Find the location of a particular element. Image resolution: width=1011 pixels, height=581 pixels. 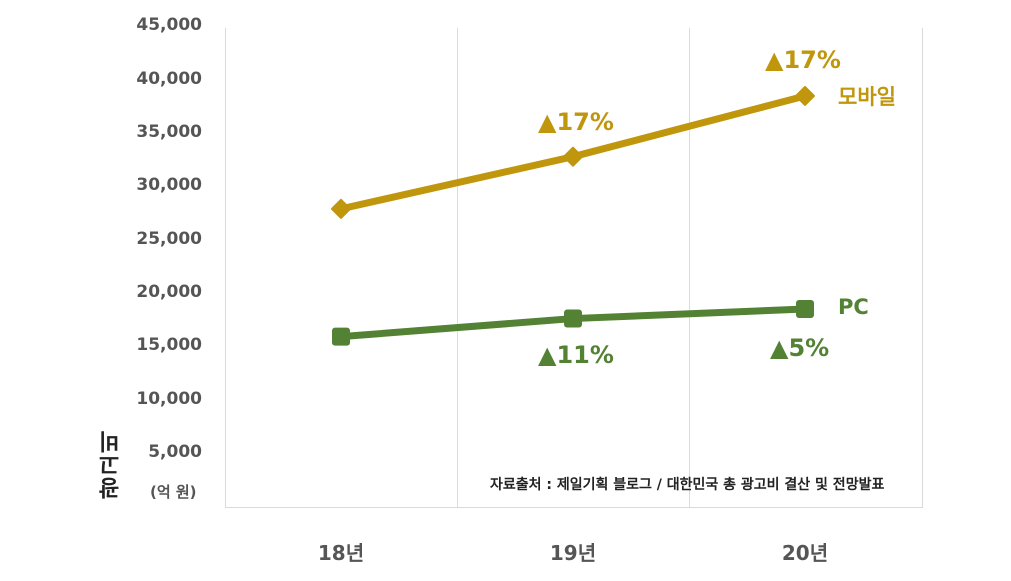

series-pc is located at coordinates (573, 322).